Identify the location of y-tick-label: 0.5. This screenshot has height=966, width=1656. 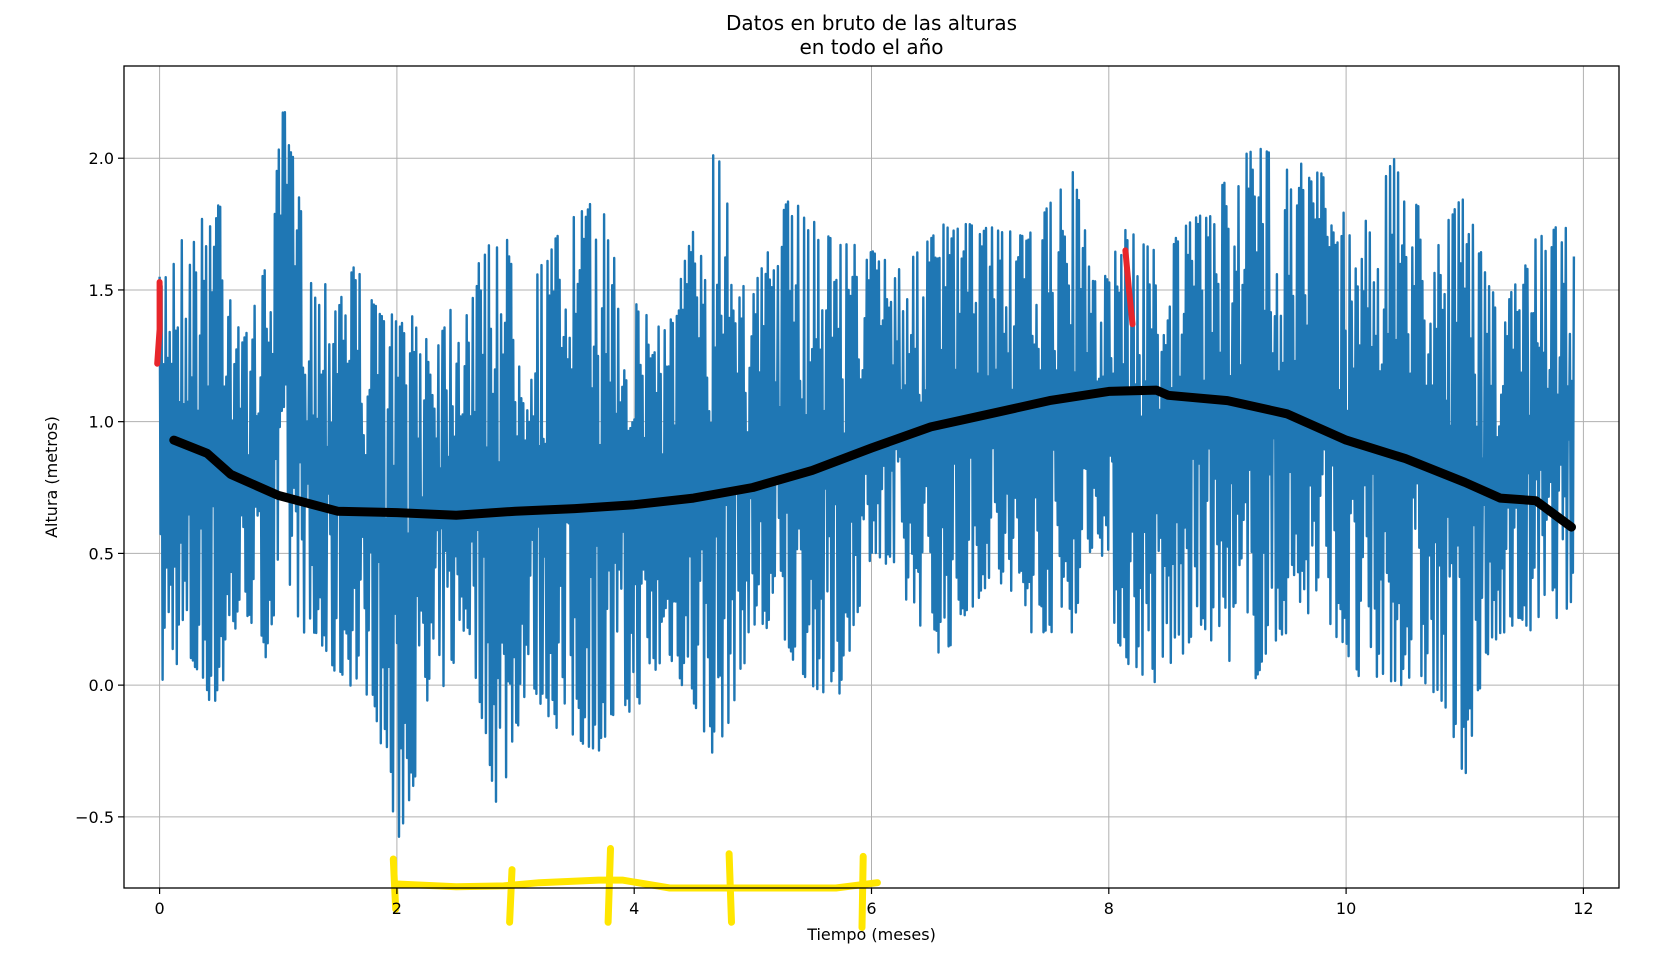
(101, 553).